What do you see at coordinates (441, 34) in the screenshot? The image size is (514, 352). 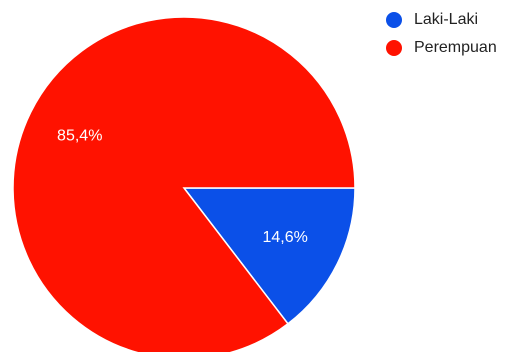 I see `chart-legend: Laki-Laki Perempuan` at bounding box center [441, 34].